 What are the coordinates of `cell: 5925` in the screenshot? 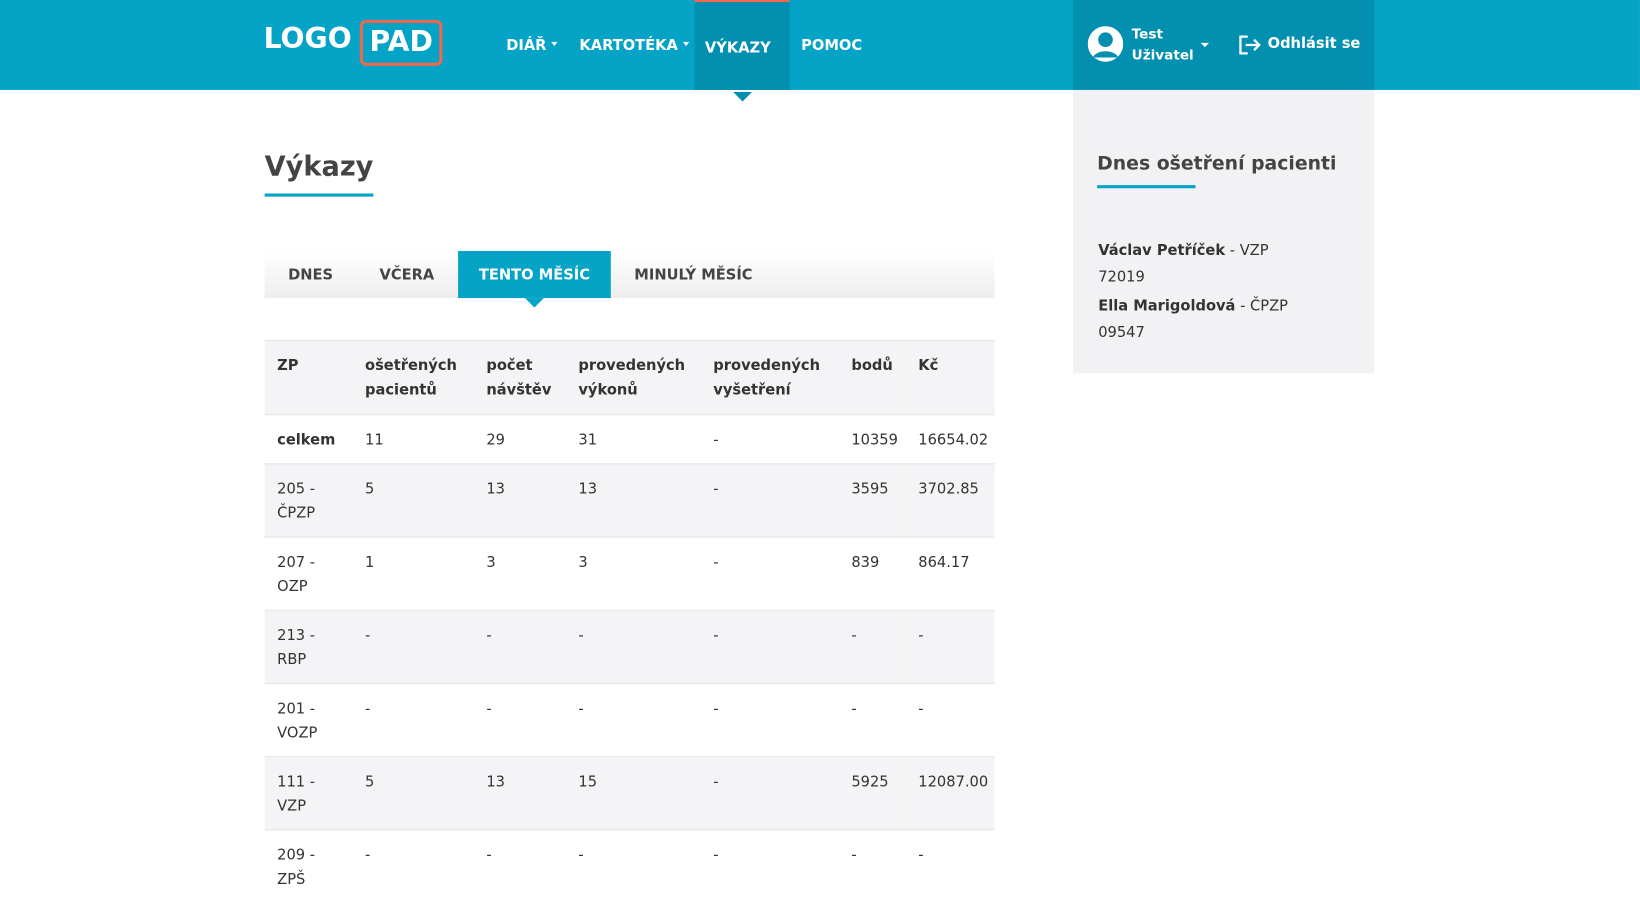 It's located at (872, 793).